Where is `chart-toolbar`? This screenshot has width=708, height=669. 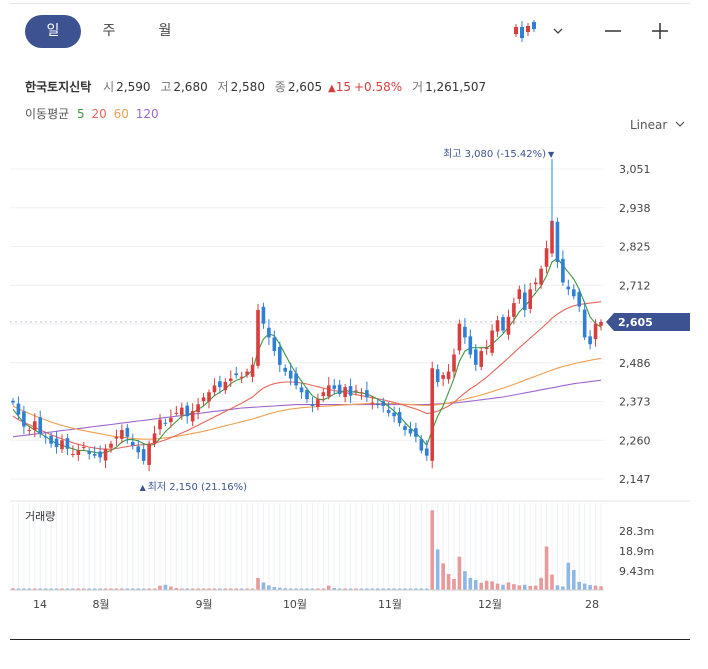 chart-toolbar is located at coordinates (592, 31).